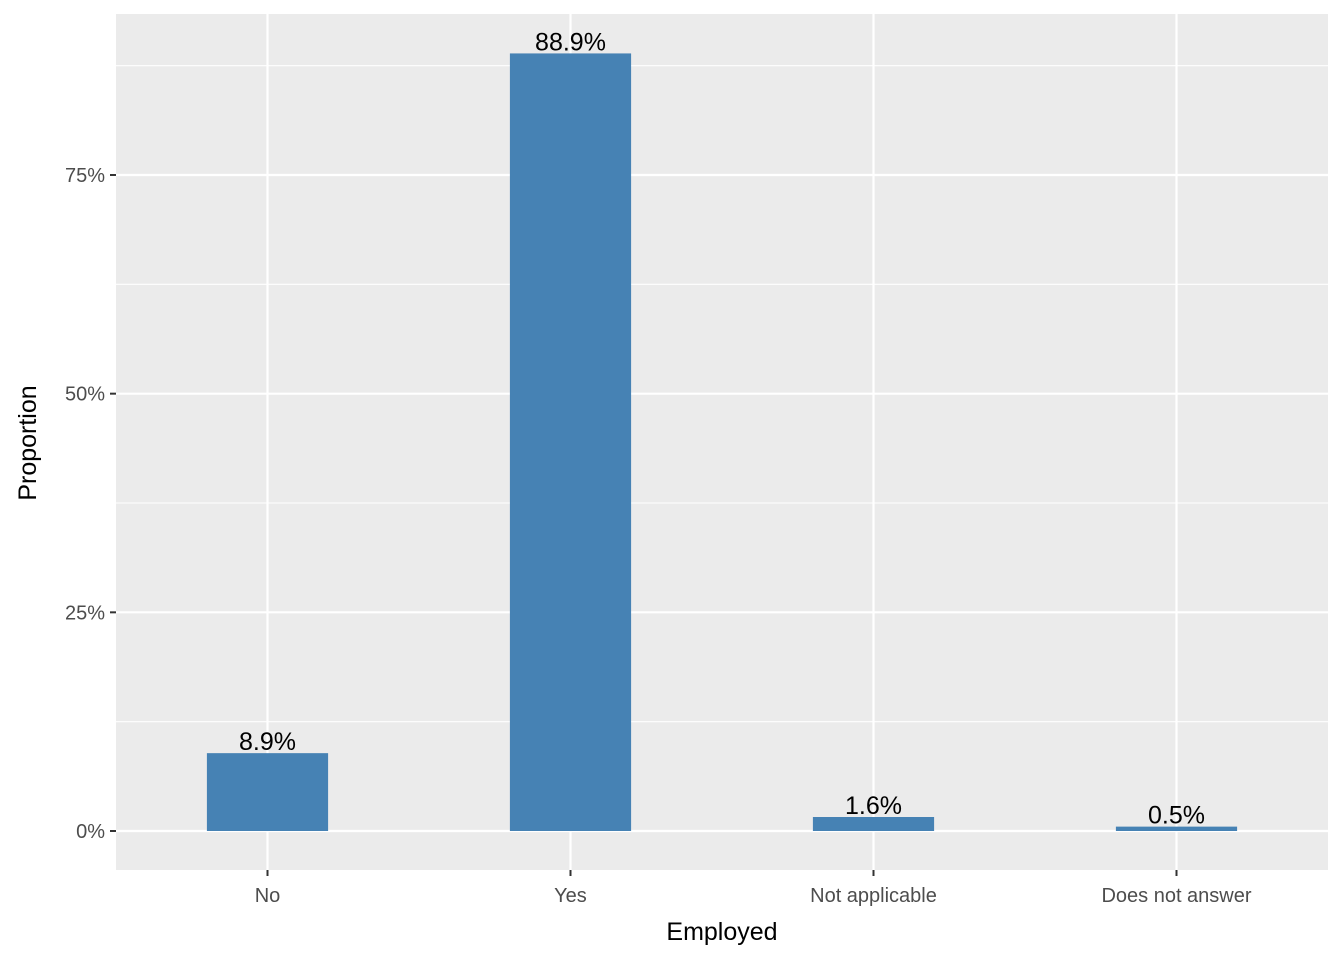  What do you see at coordinates (570, 42) in the screenshot?
I see `data-label: 88.9%` at bounding box center [570, 42].